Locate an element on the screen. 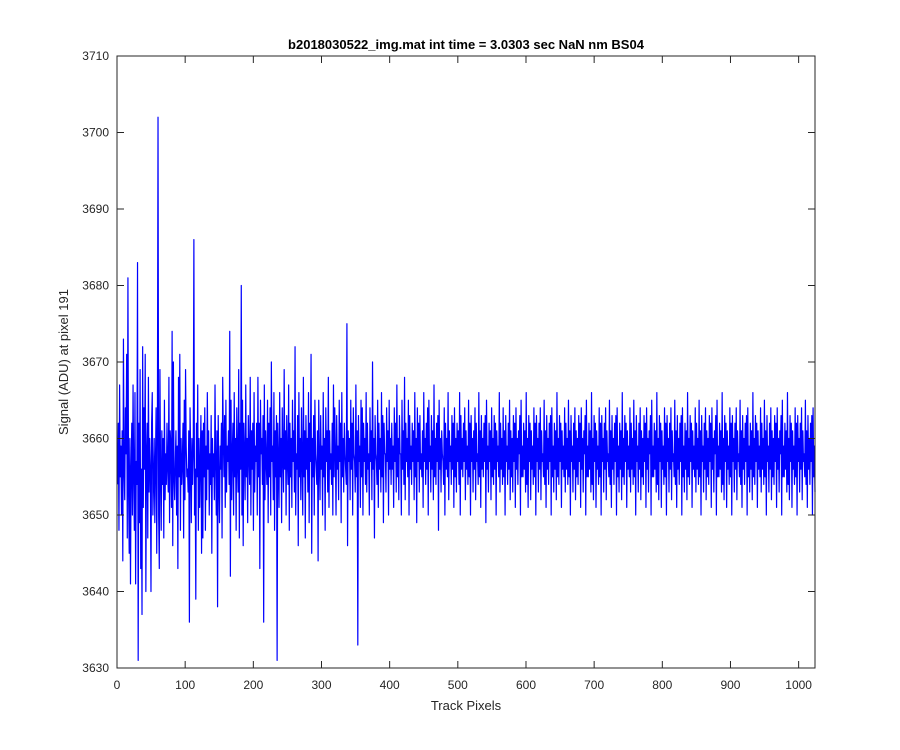  y-tick-label: 3660 is located at coordinates (95, 439).